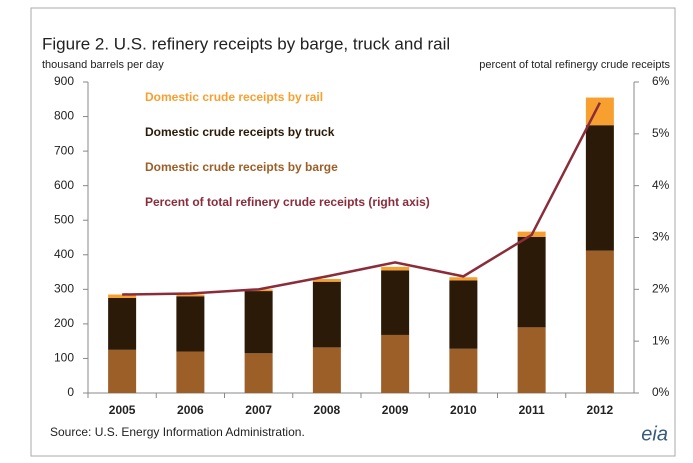  I want to click on y-tick-label: 600, so click(64, 185).